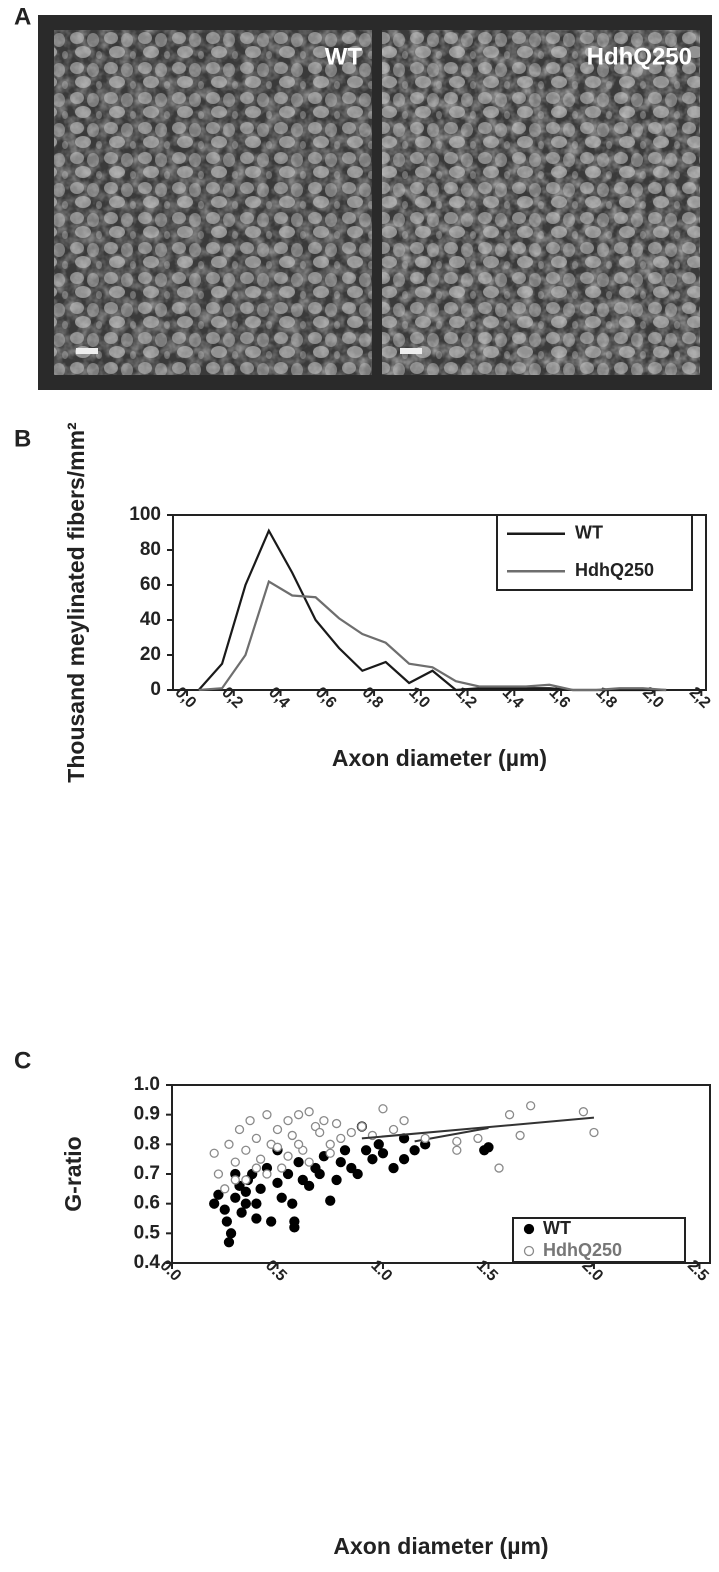  What do you see at coordinates (147, 1262) in the screenshot?
I see `y-tick-label: 0.4` at bounding box center [147, 1262].